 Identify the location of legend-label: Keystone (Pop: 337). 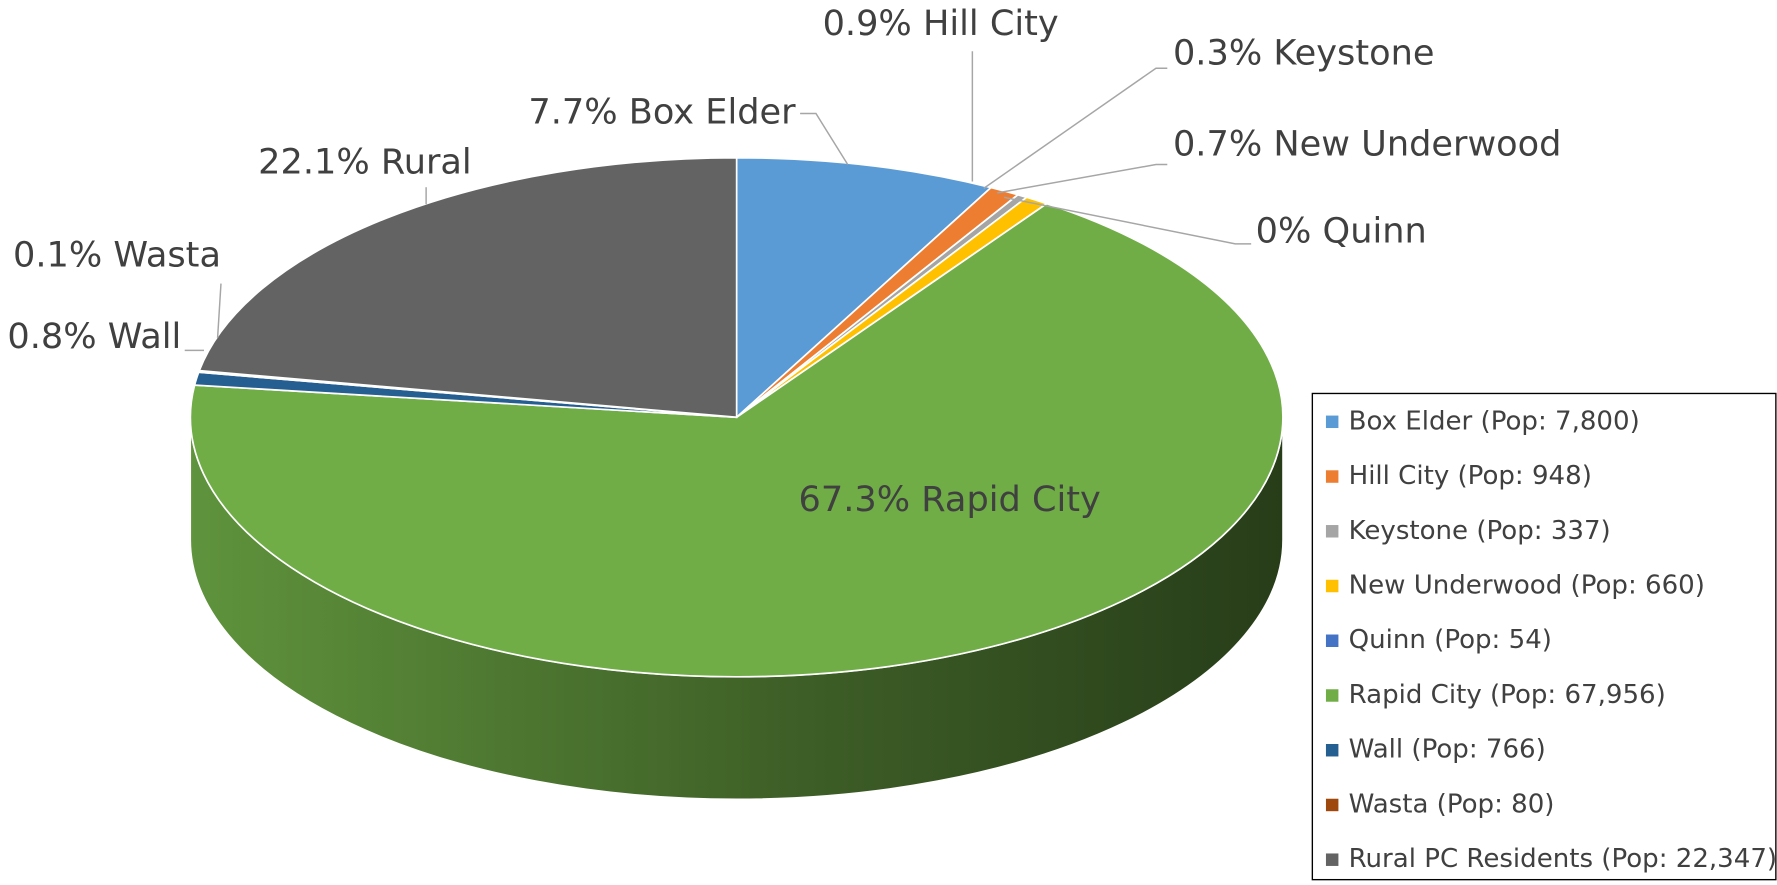
(1480, 531).